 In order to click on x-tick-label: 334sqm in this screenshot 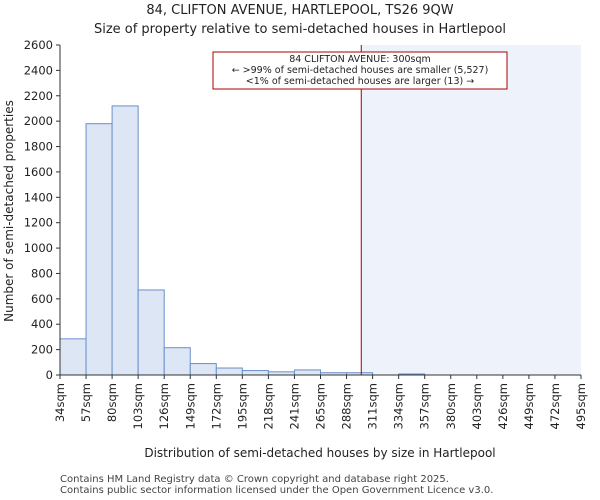, I will do `click(399, 406)`.